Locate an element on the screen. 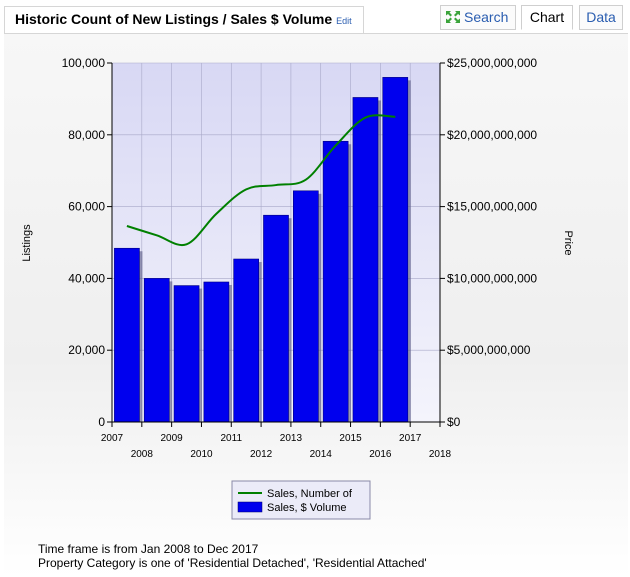  tab-data-label: Data is located at coordinates (601, 17).